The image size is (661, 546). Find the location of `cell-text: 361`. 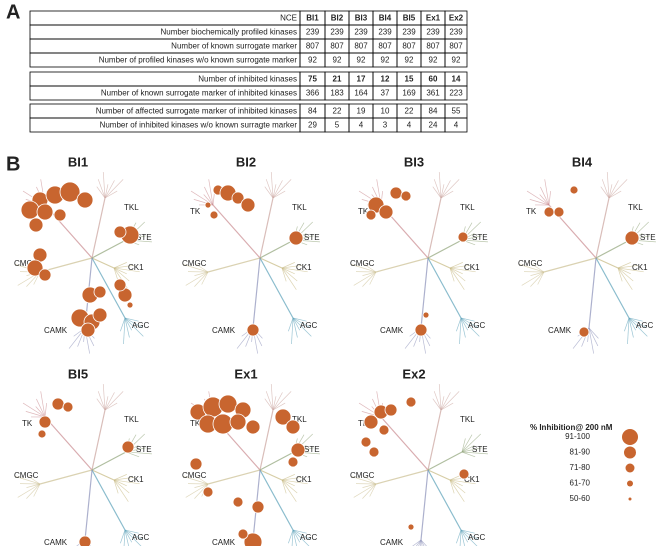

cell-text: 361 is located at coordinates (433, 93).